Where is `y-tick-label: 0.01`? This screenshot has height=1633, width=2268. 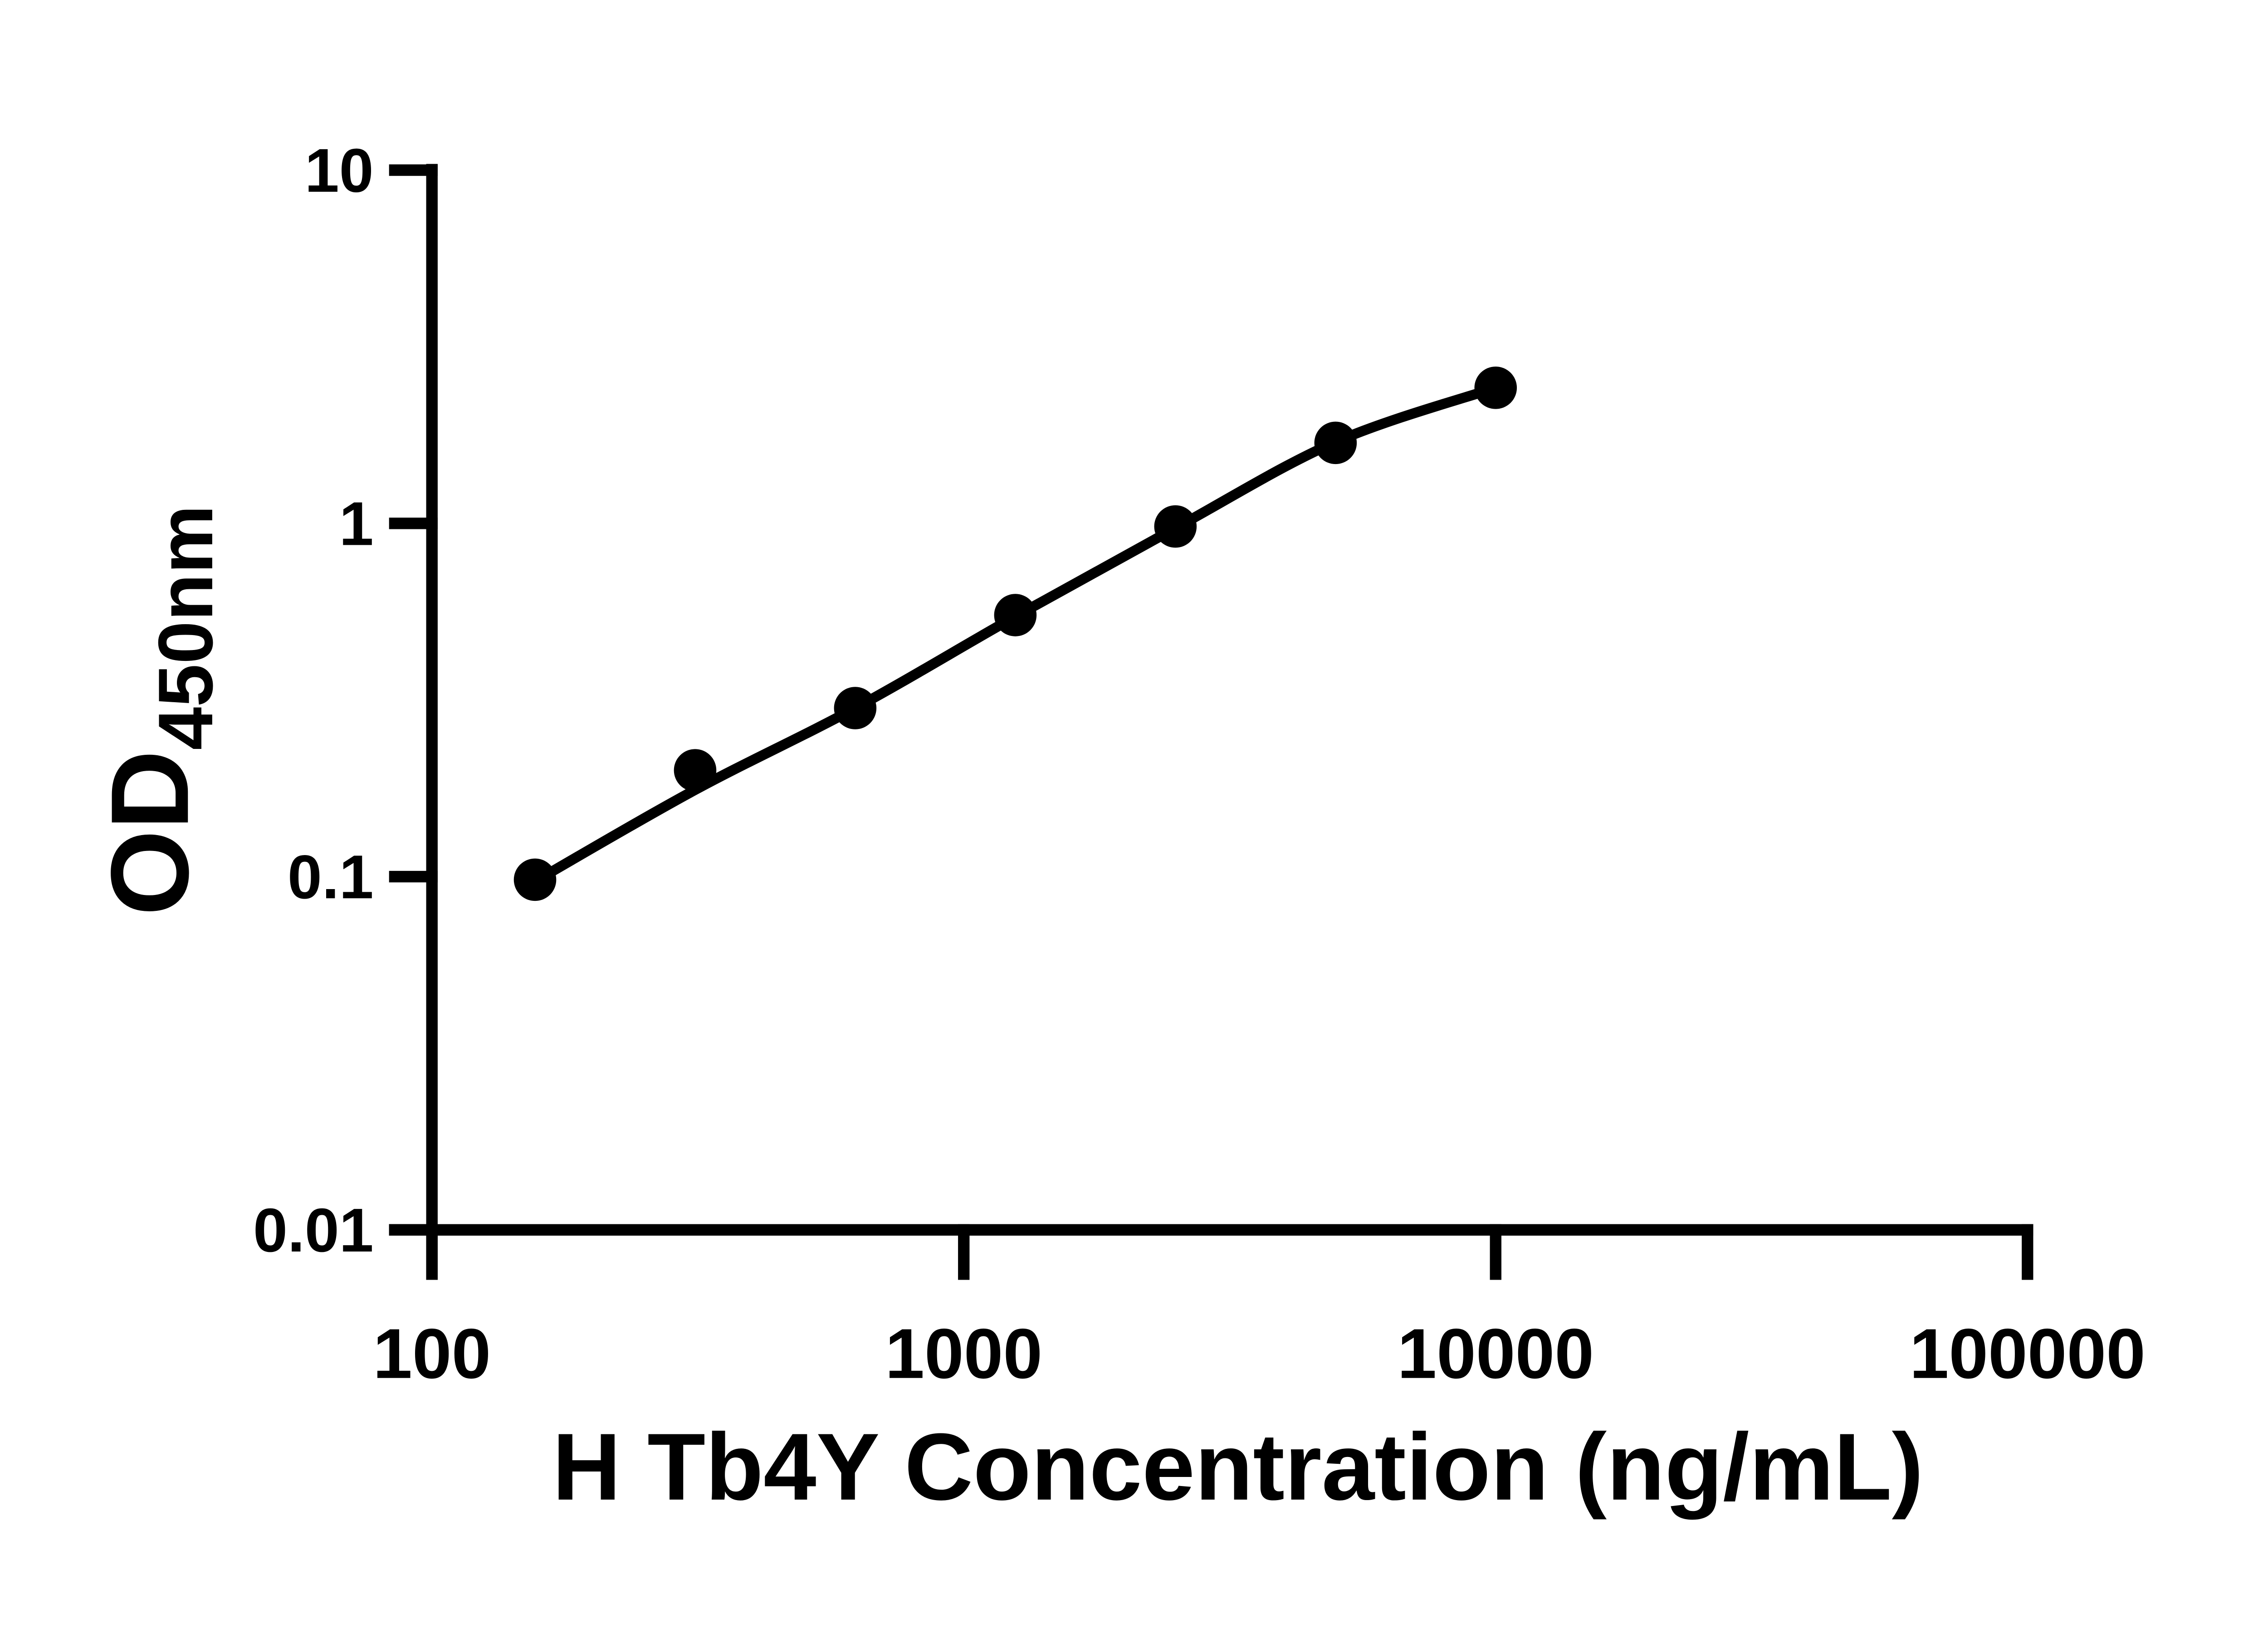
y-tick-label: 0.01 is located at coordinates (313, 1230).